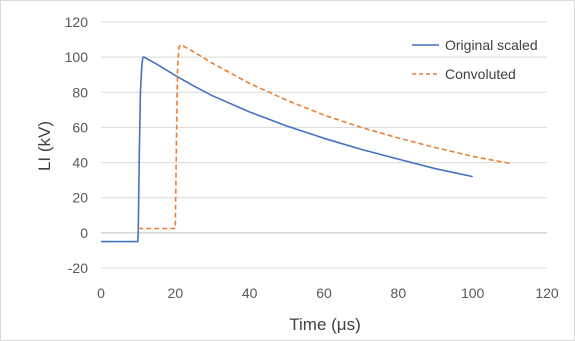  Describe the element at coordinates (44, 146) in the screenshot. I see `y-axis-title: LI (kV)` at that location.